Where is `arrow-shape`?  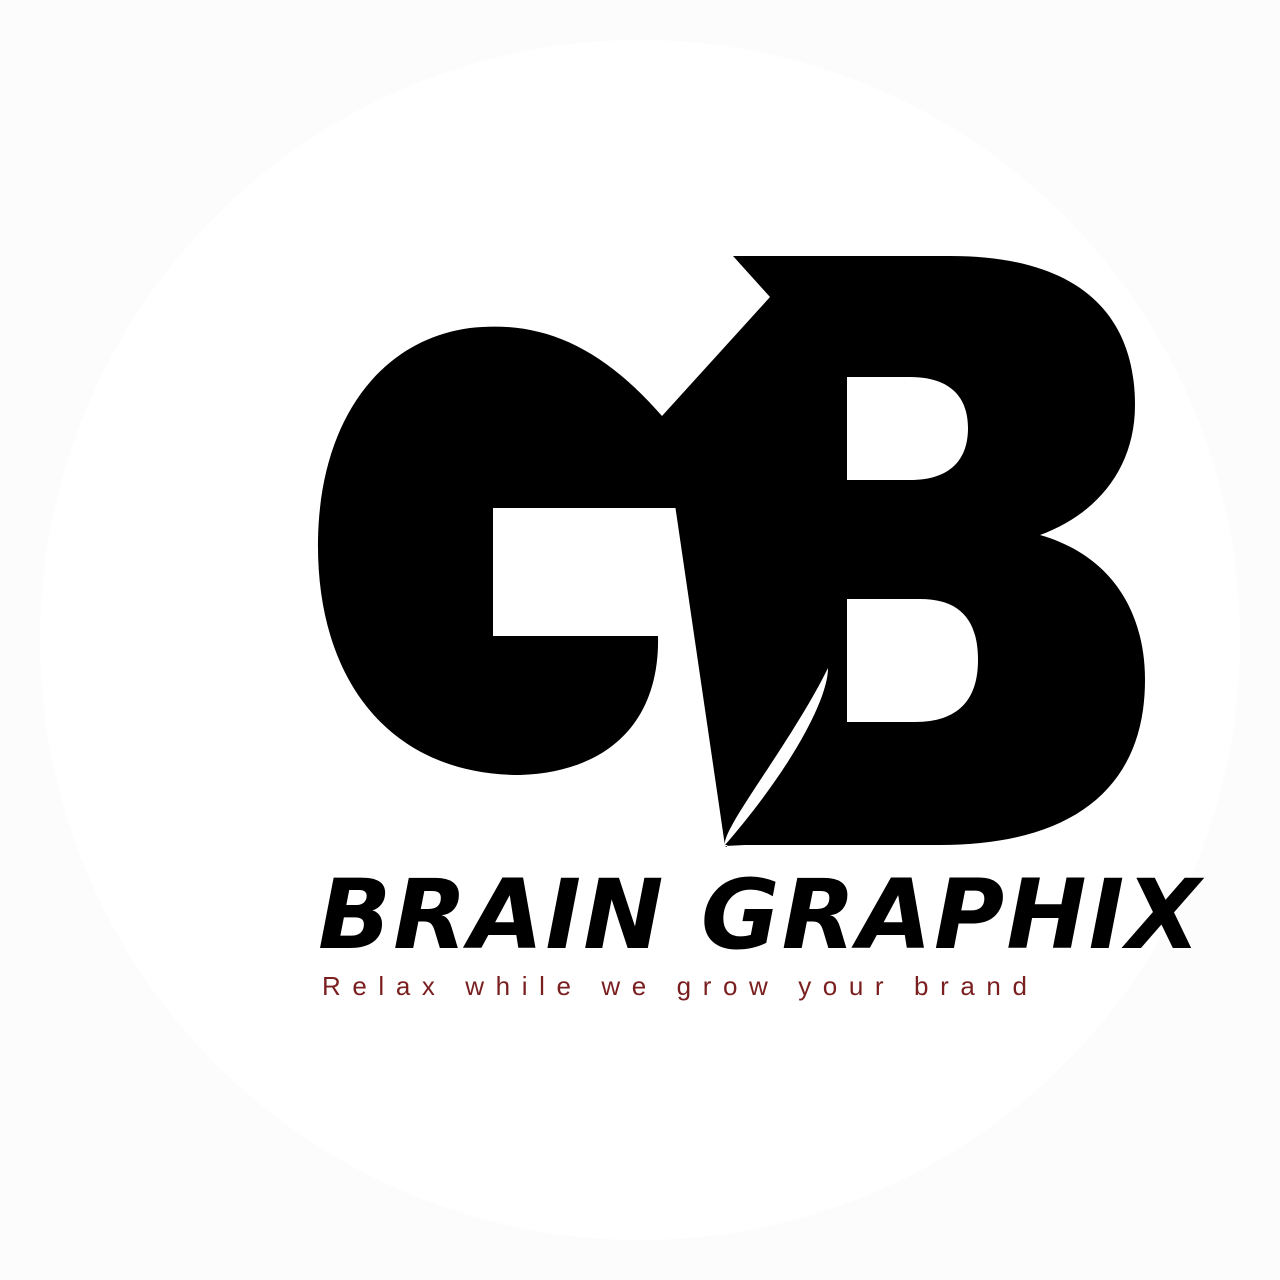 arrow-shape is located at coordinates (745, 382).